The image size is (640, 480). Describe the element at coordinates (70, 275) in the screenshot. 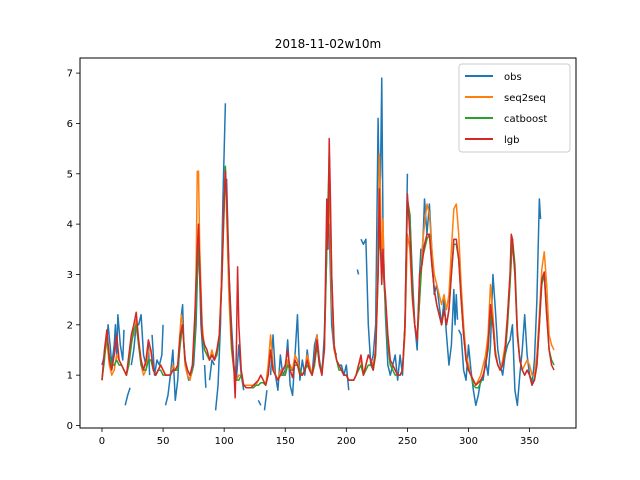

I see `y-tick-label: 3` at that location.